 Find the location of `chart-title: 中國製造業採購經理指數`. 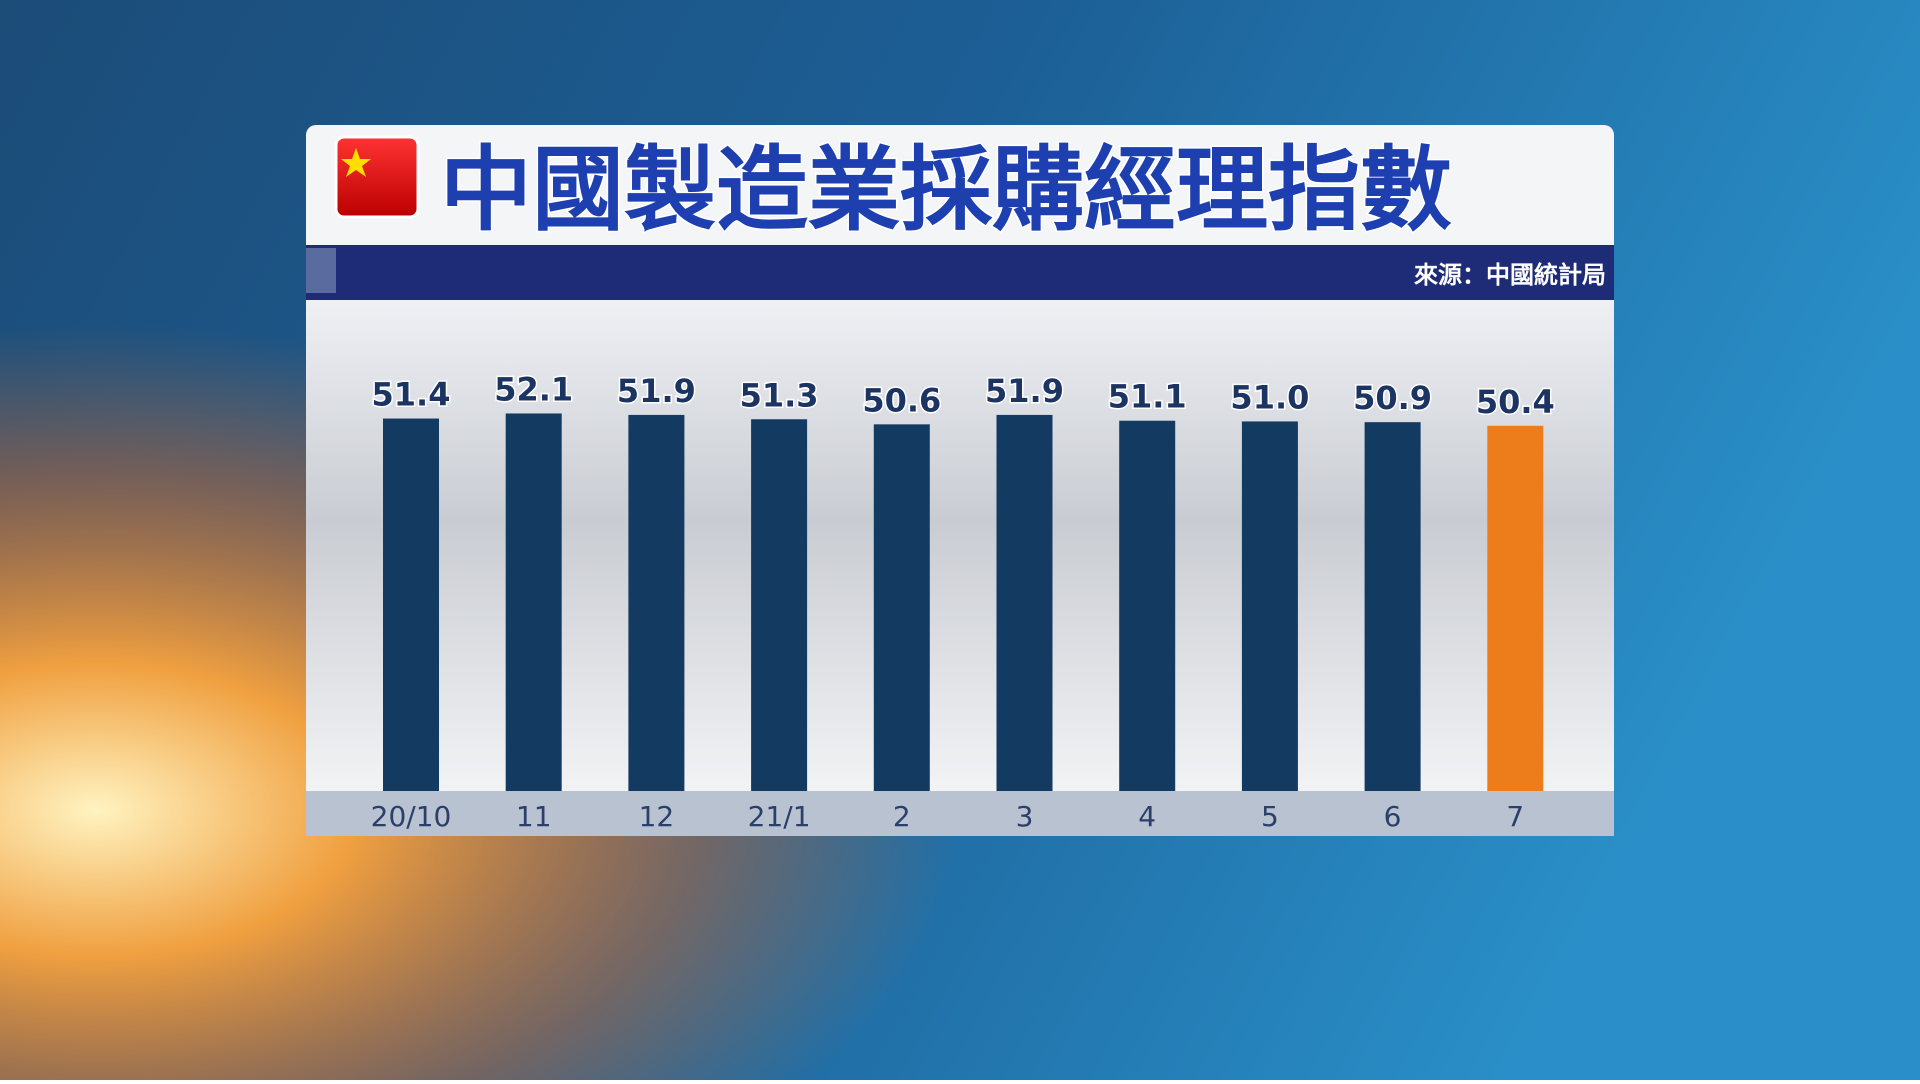

chart-title: 中國製造業採購經理指數 is located at coordinates (946, 189).